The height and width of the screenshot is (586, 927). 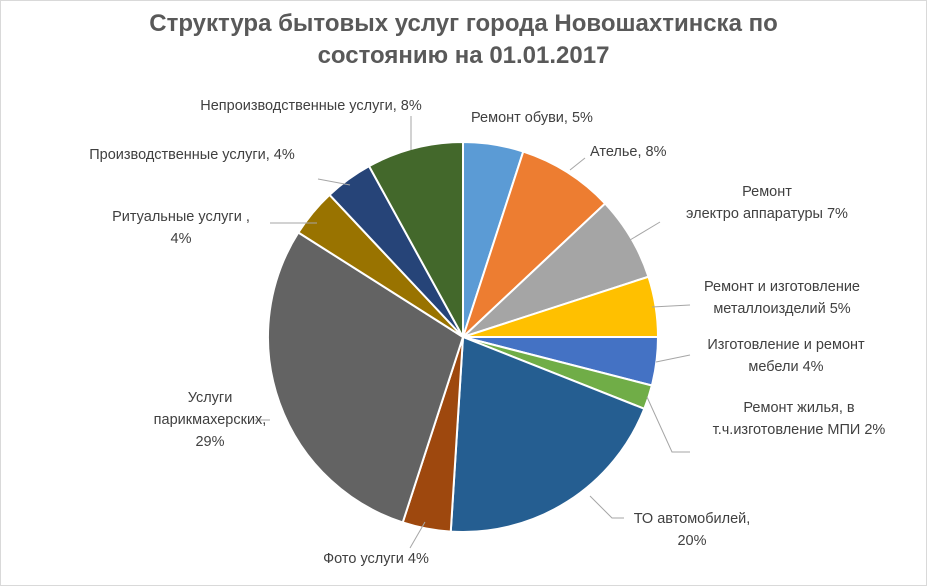 I want to click on data-label-9-line-2: парикмахерских,, so click(x=210, y=420).